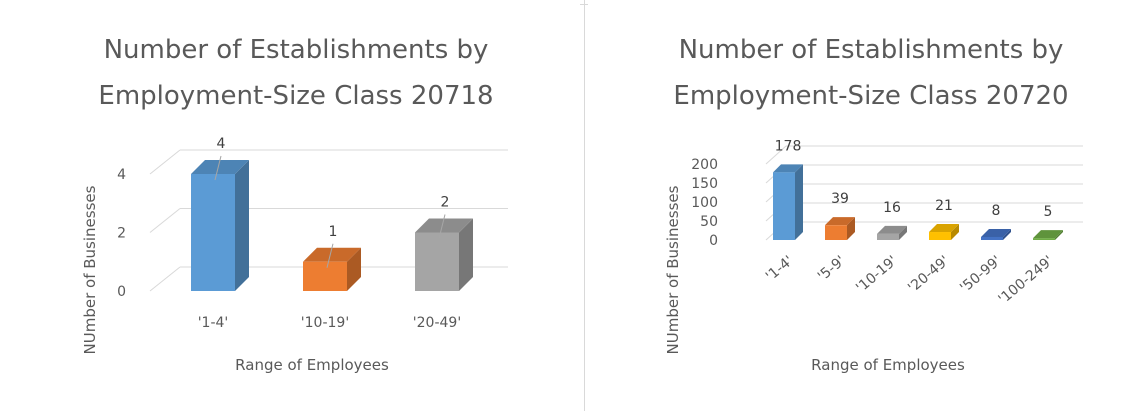 Image resolution: width=1146 pixels, height=411 pixels. What do you see at coordinates (840, 199) in the screenshot?
I see `data-label: 39` at bounding box center [840, 199].